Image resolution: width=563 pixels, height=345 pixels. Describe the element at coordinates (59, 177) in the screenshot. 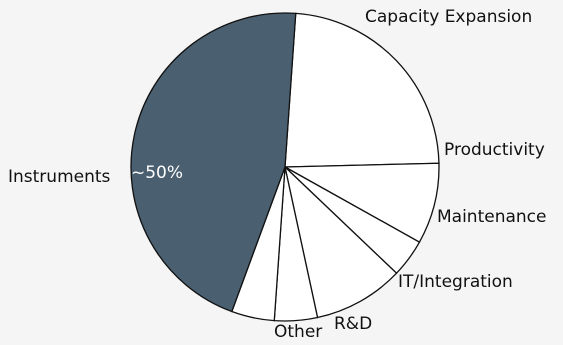

I see `label-instruments: Instruments` at that location.